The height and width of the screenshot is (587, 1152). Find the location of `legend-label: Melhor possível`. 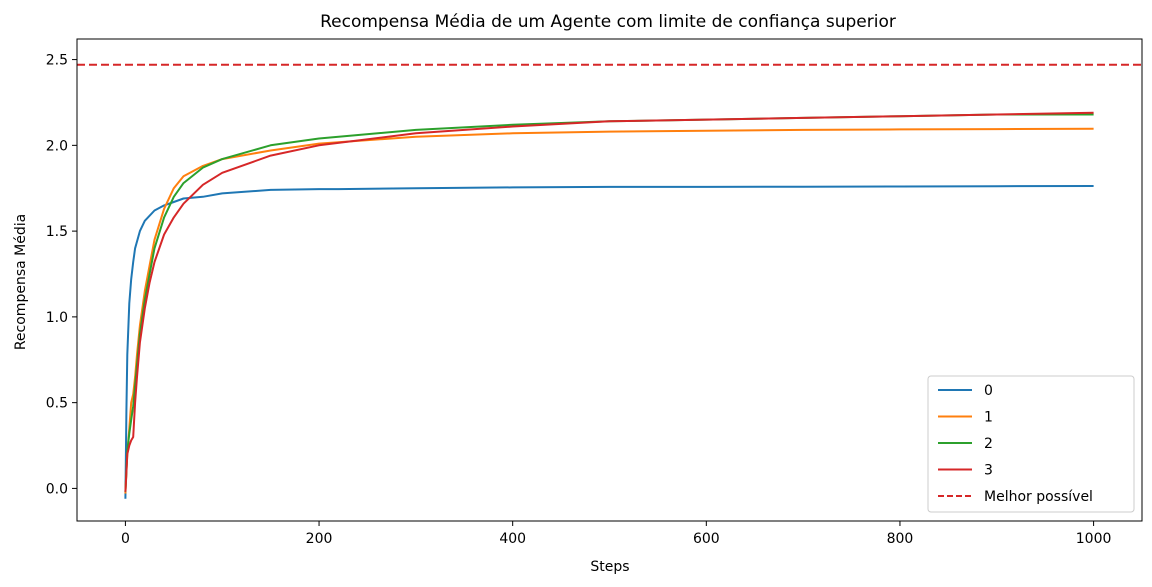

legend-label: Melhor possível is located at coordinates (1038, 497).